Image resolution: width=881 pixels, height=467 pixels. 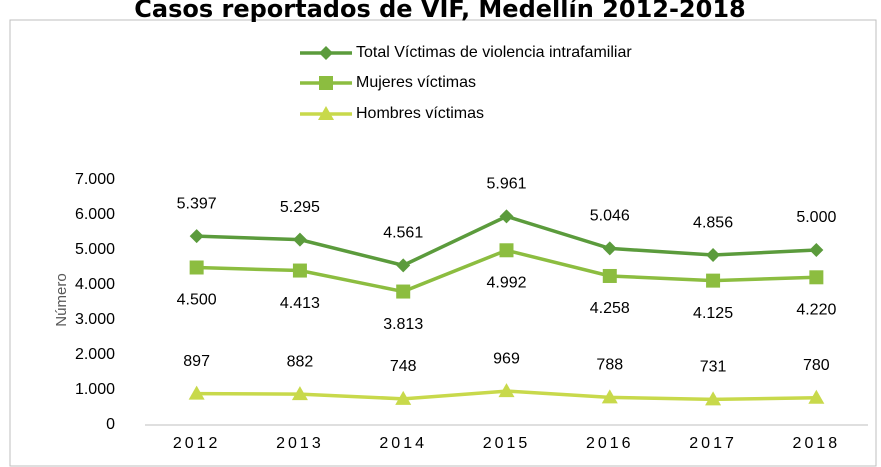 What do you see at coordinates (95, 179) in the screenshot?
I see `y-tick-label: 7.000` at bounding box center [95, 179].